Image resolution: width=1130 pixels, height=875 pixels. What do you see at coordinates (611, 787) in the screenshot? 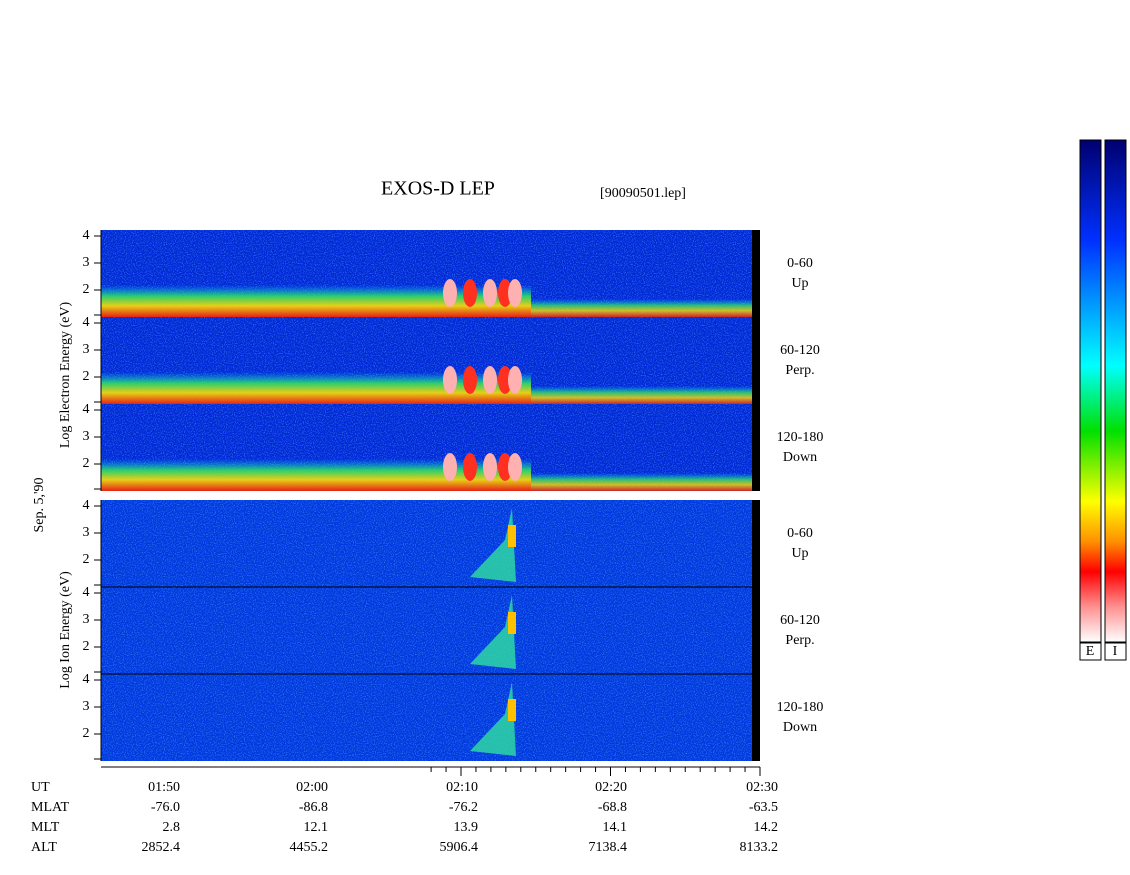
I see `row-value: 02:20` at bounding box center [611, 787].